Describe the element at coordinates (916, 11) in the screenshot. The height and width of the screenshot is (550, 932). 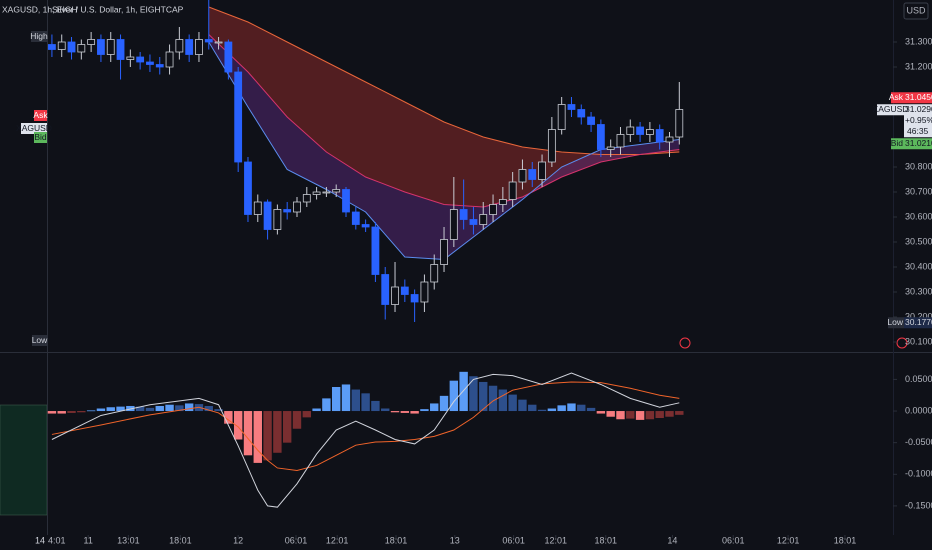
I see `currency-box` at that location.